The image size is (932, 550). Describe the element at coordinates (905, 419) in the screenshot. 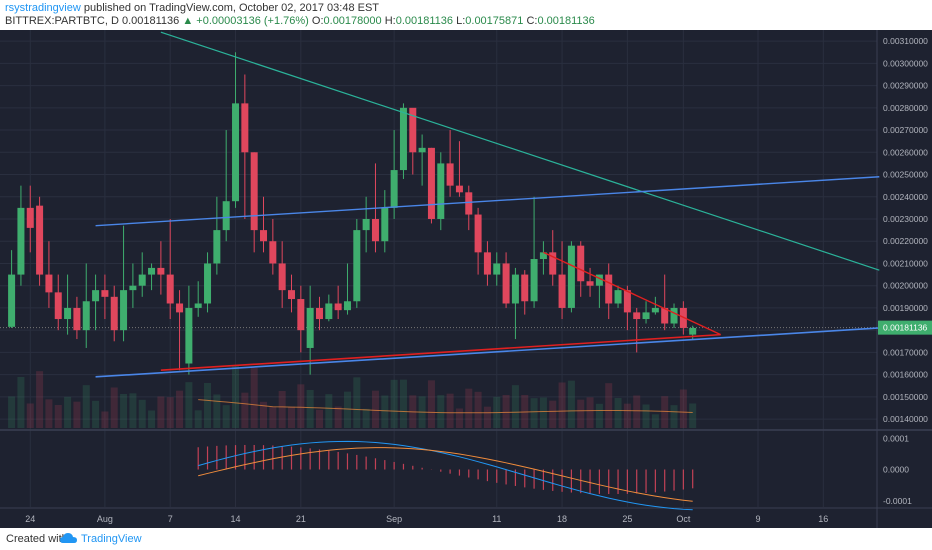

I see `price-tick-label: 0.00140000` at that location.